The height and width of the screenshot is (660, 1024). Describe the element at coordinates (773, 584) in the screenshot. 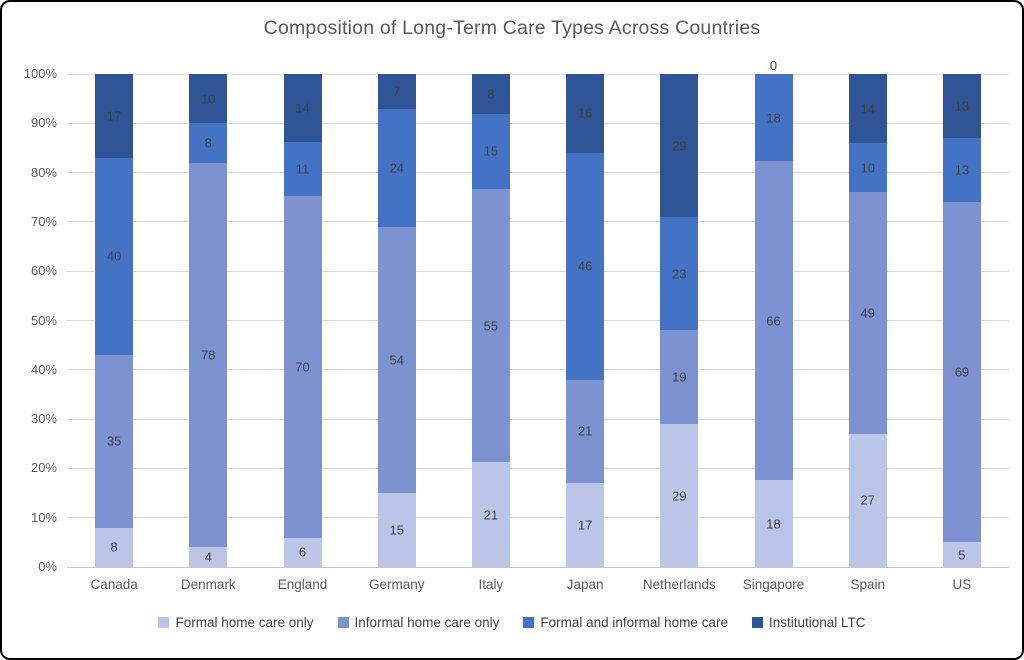

I see `x-axis-label-singapore: Singapore` at that location.